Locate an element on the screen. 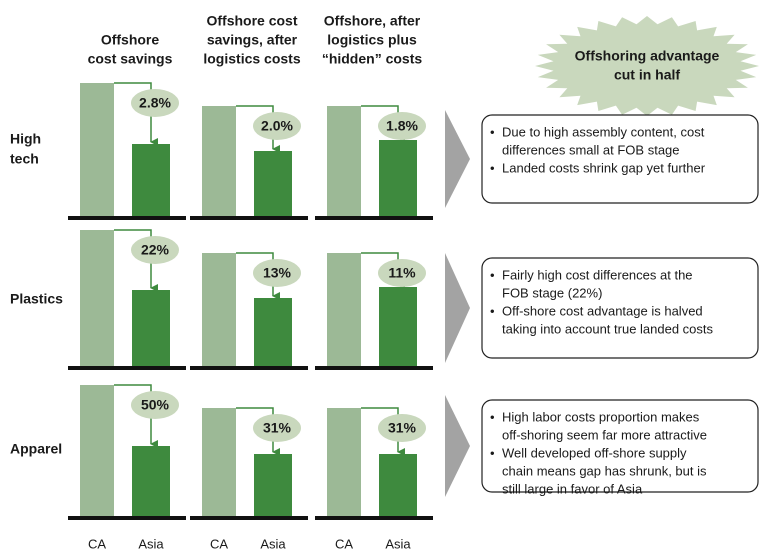  savings-label: 1.8% is located at coordinates (402, 126).